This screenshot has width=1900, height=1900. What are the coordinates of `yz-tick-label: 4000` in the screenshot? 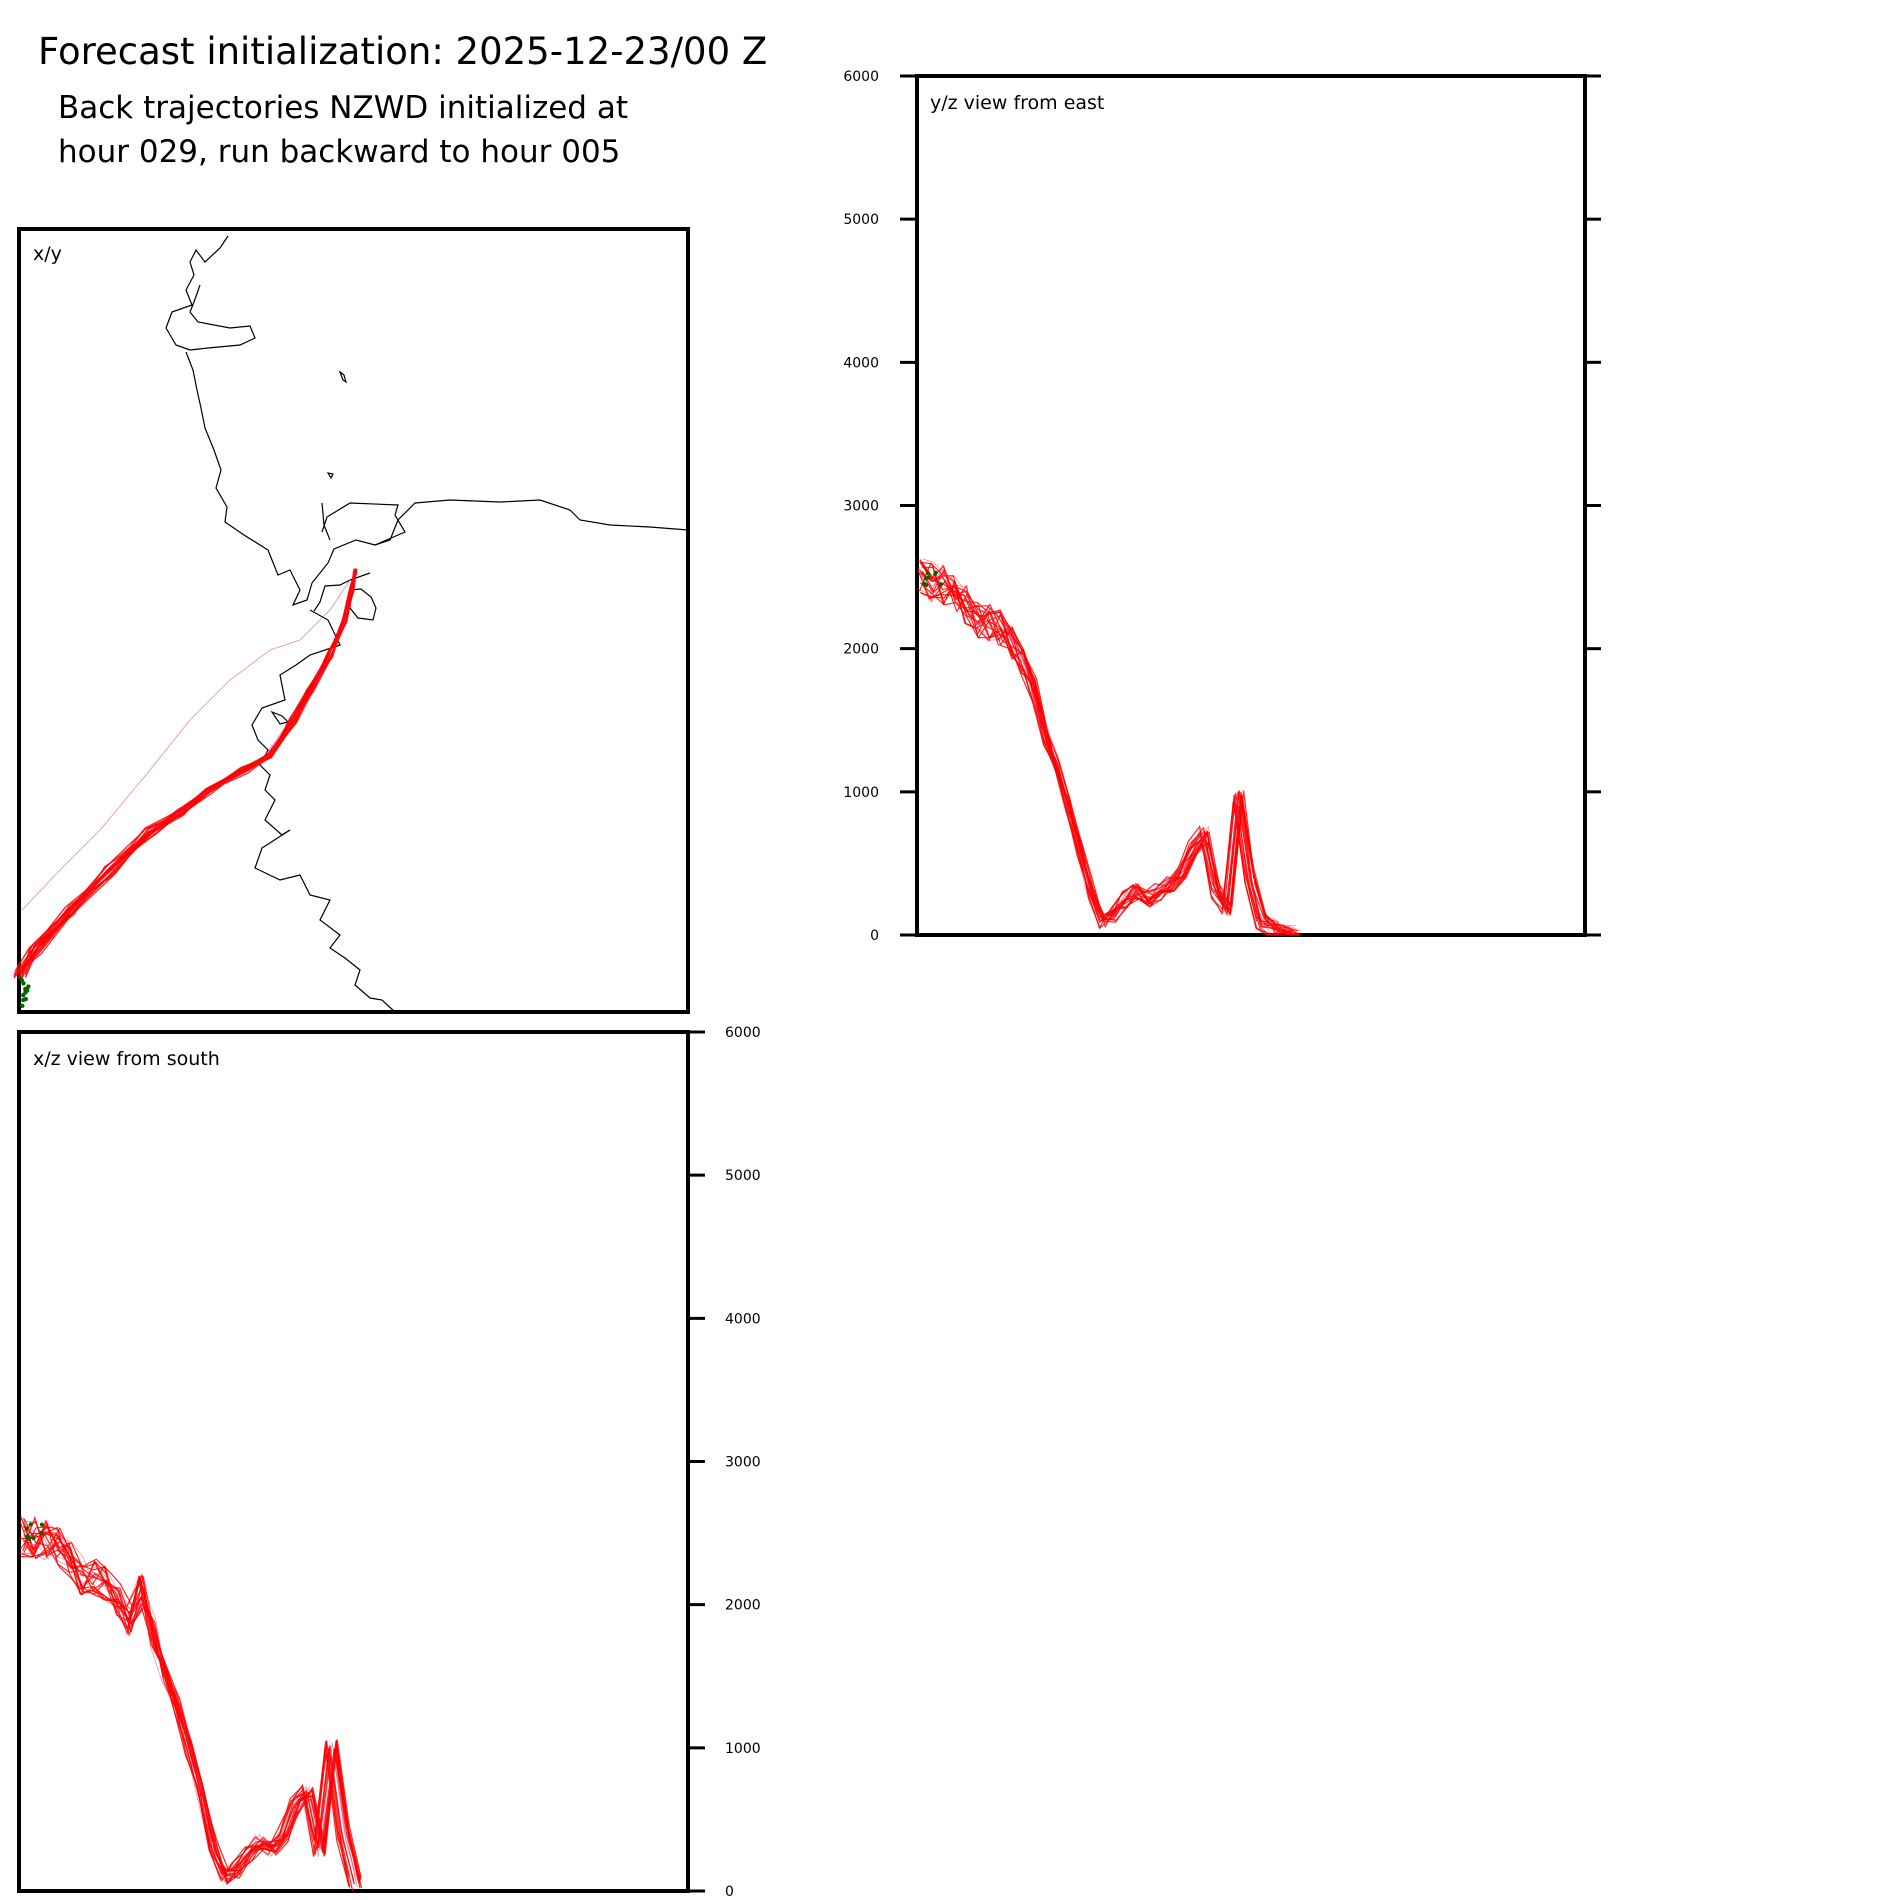 It's located at (861, 363).